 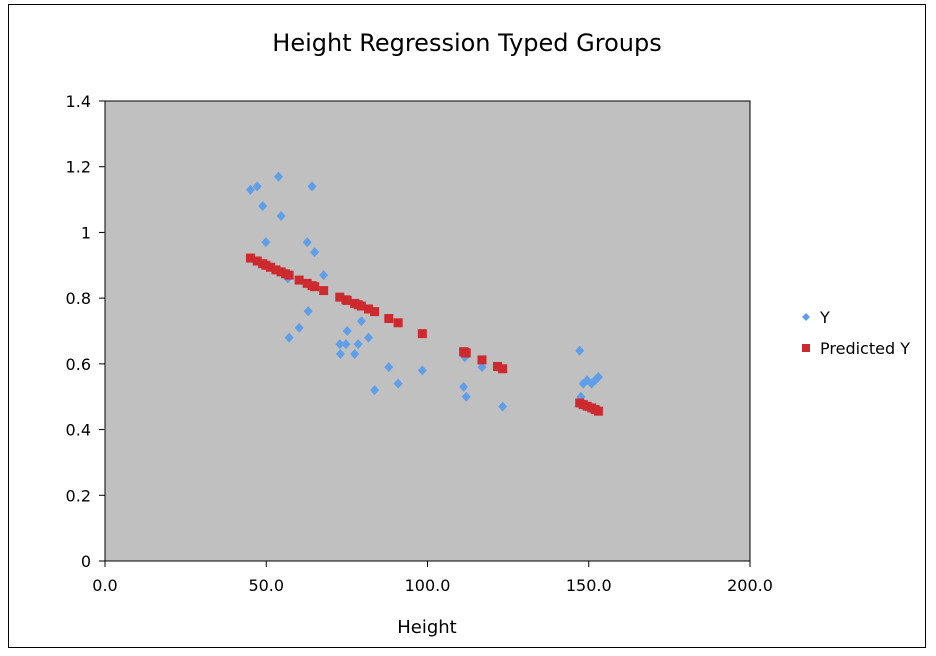 I want to click on x-tick-label: 50.0, so click(x=266, y=585).